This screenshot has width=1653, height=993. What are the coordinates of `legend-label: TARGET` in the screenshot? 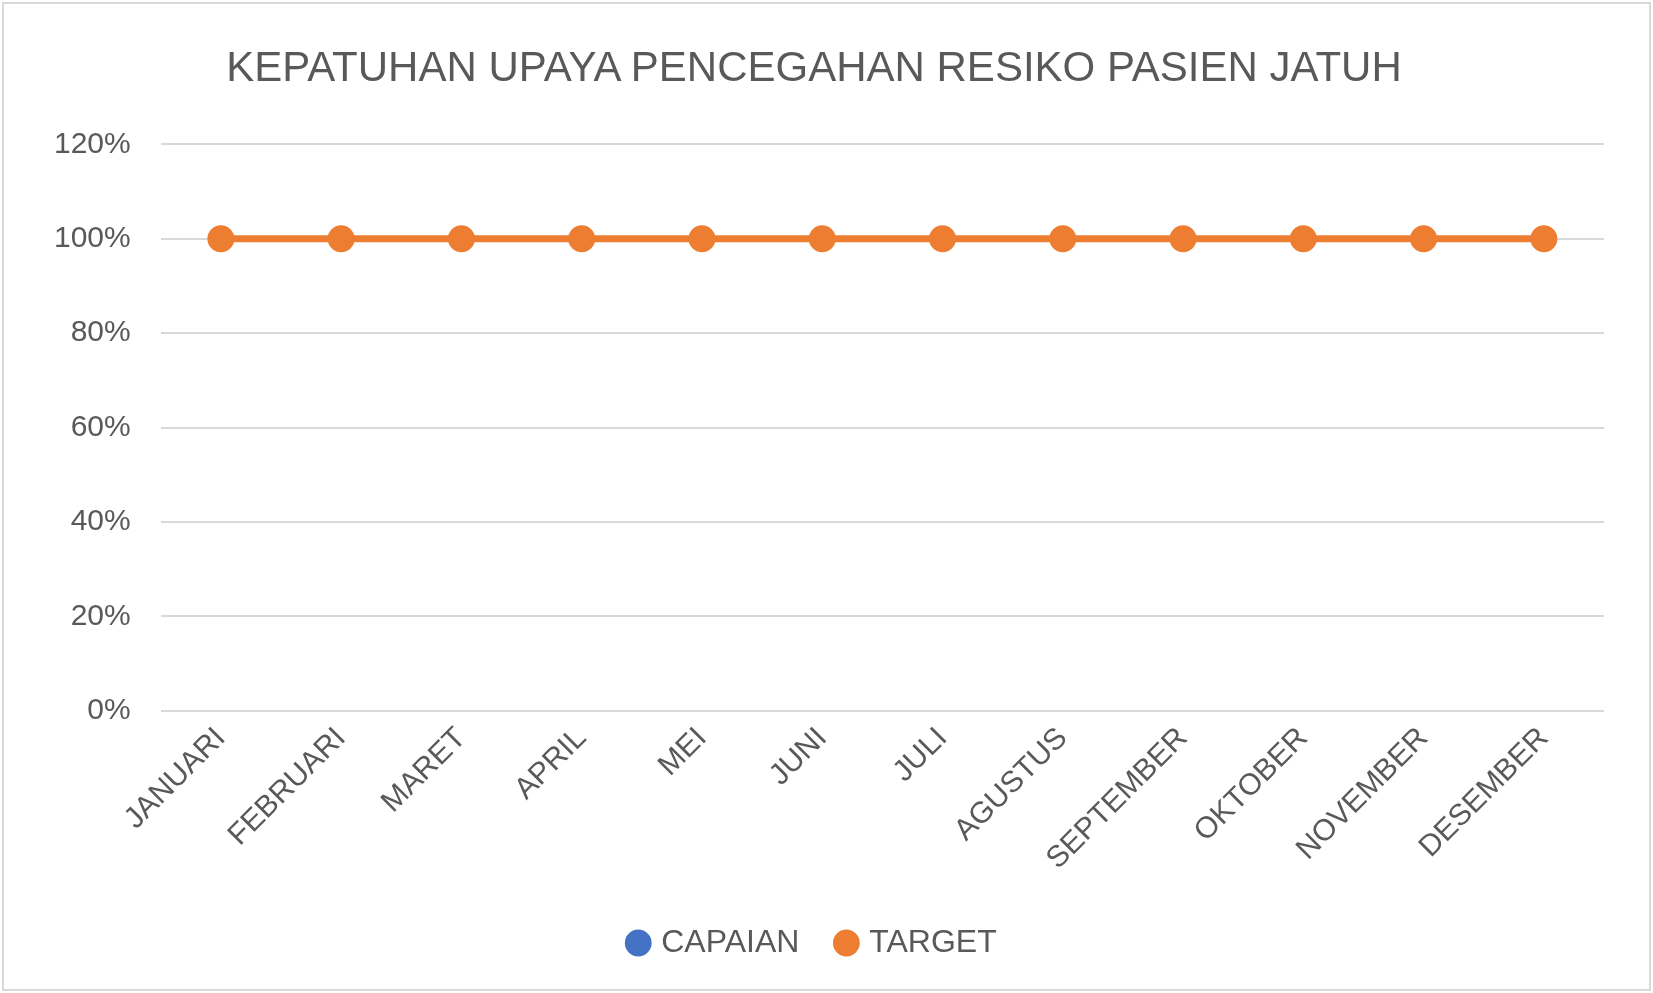 It's located at (933, 940).